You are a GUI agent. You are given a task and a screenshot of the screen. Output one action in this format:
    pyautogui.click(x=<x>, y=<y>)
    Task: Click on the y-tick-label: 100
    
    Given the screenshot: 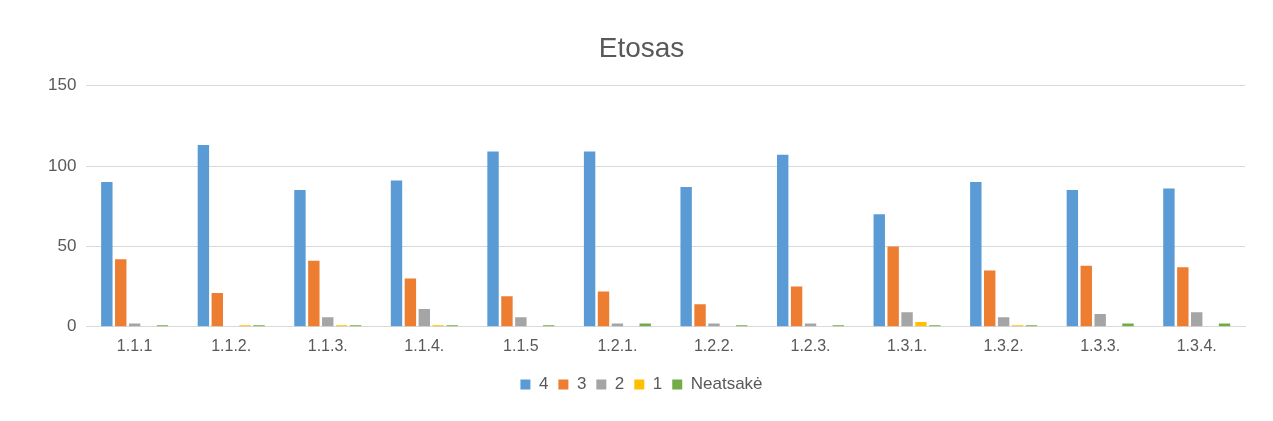 What is the action you would take?
    pyautogui.click(x=62, y=165)
    